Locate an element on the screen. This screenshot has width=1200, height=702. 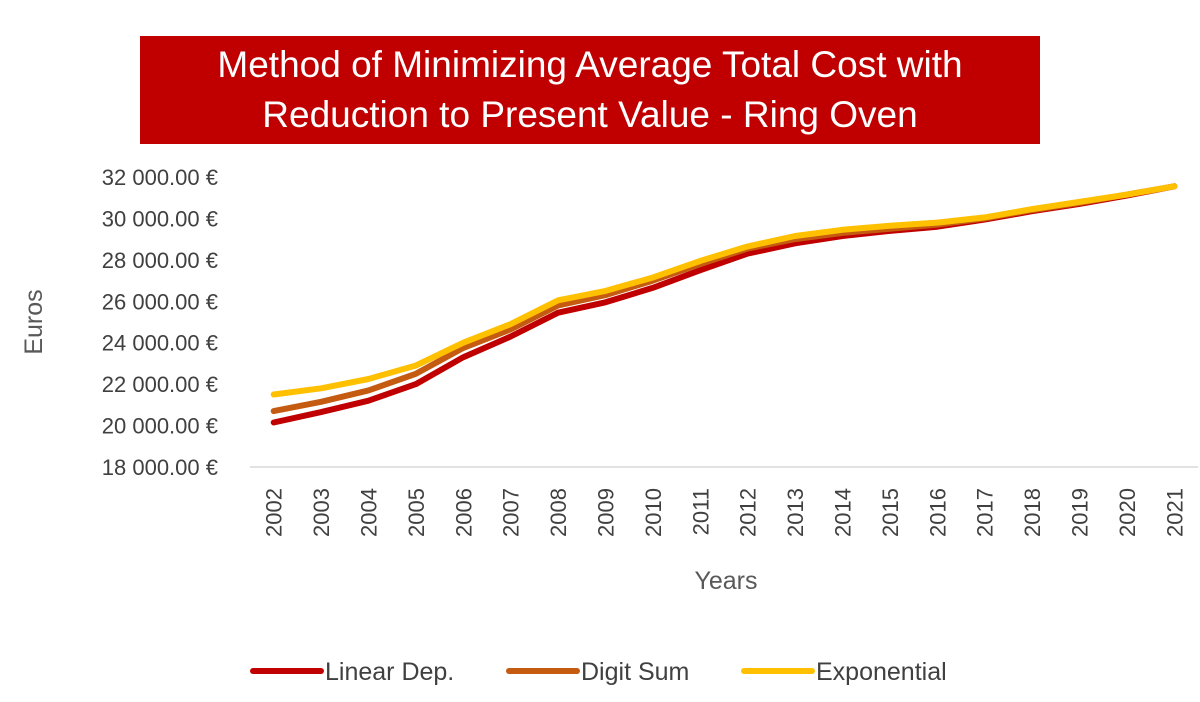
x-tick-label: 2006 is located at coordinates (463, 512).